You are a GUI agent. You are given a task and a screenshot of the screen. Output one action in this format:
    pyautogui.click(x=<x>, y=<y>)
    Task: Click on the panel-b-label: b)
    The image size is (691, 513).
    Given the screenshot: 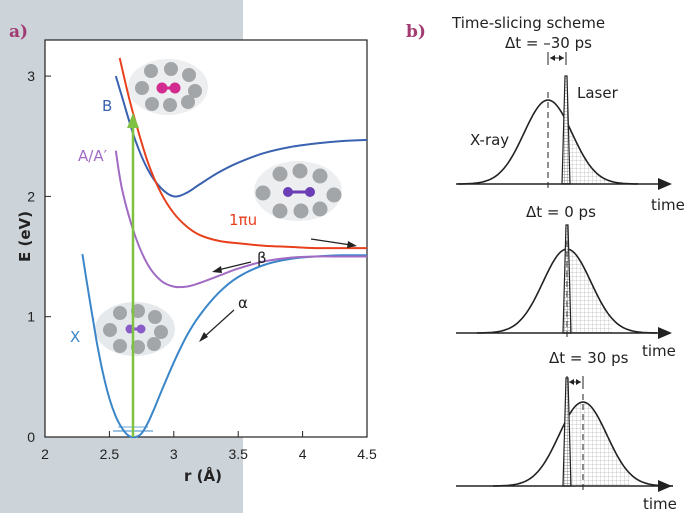 What is the action you would take?
    pyautogui.click(x=416, y=32)
    